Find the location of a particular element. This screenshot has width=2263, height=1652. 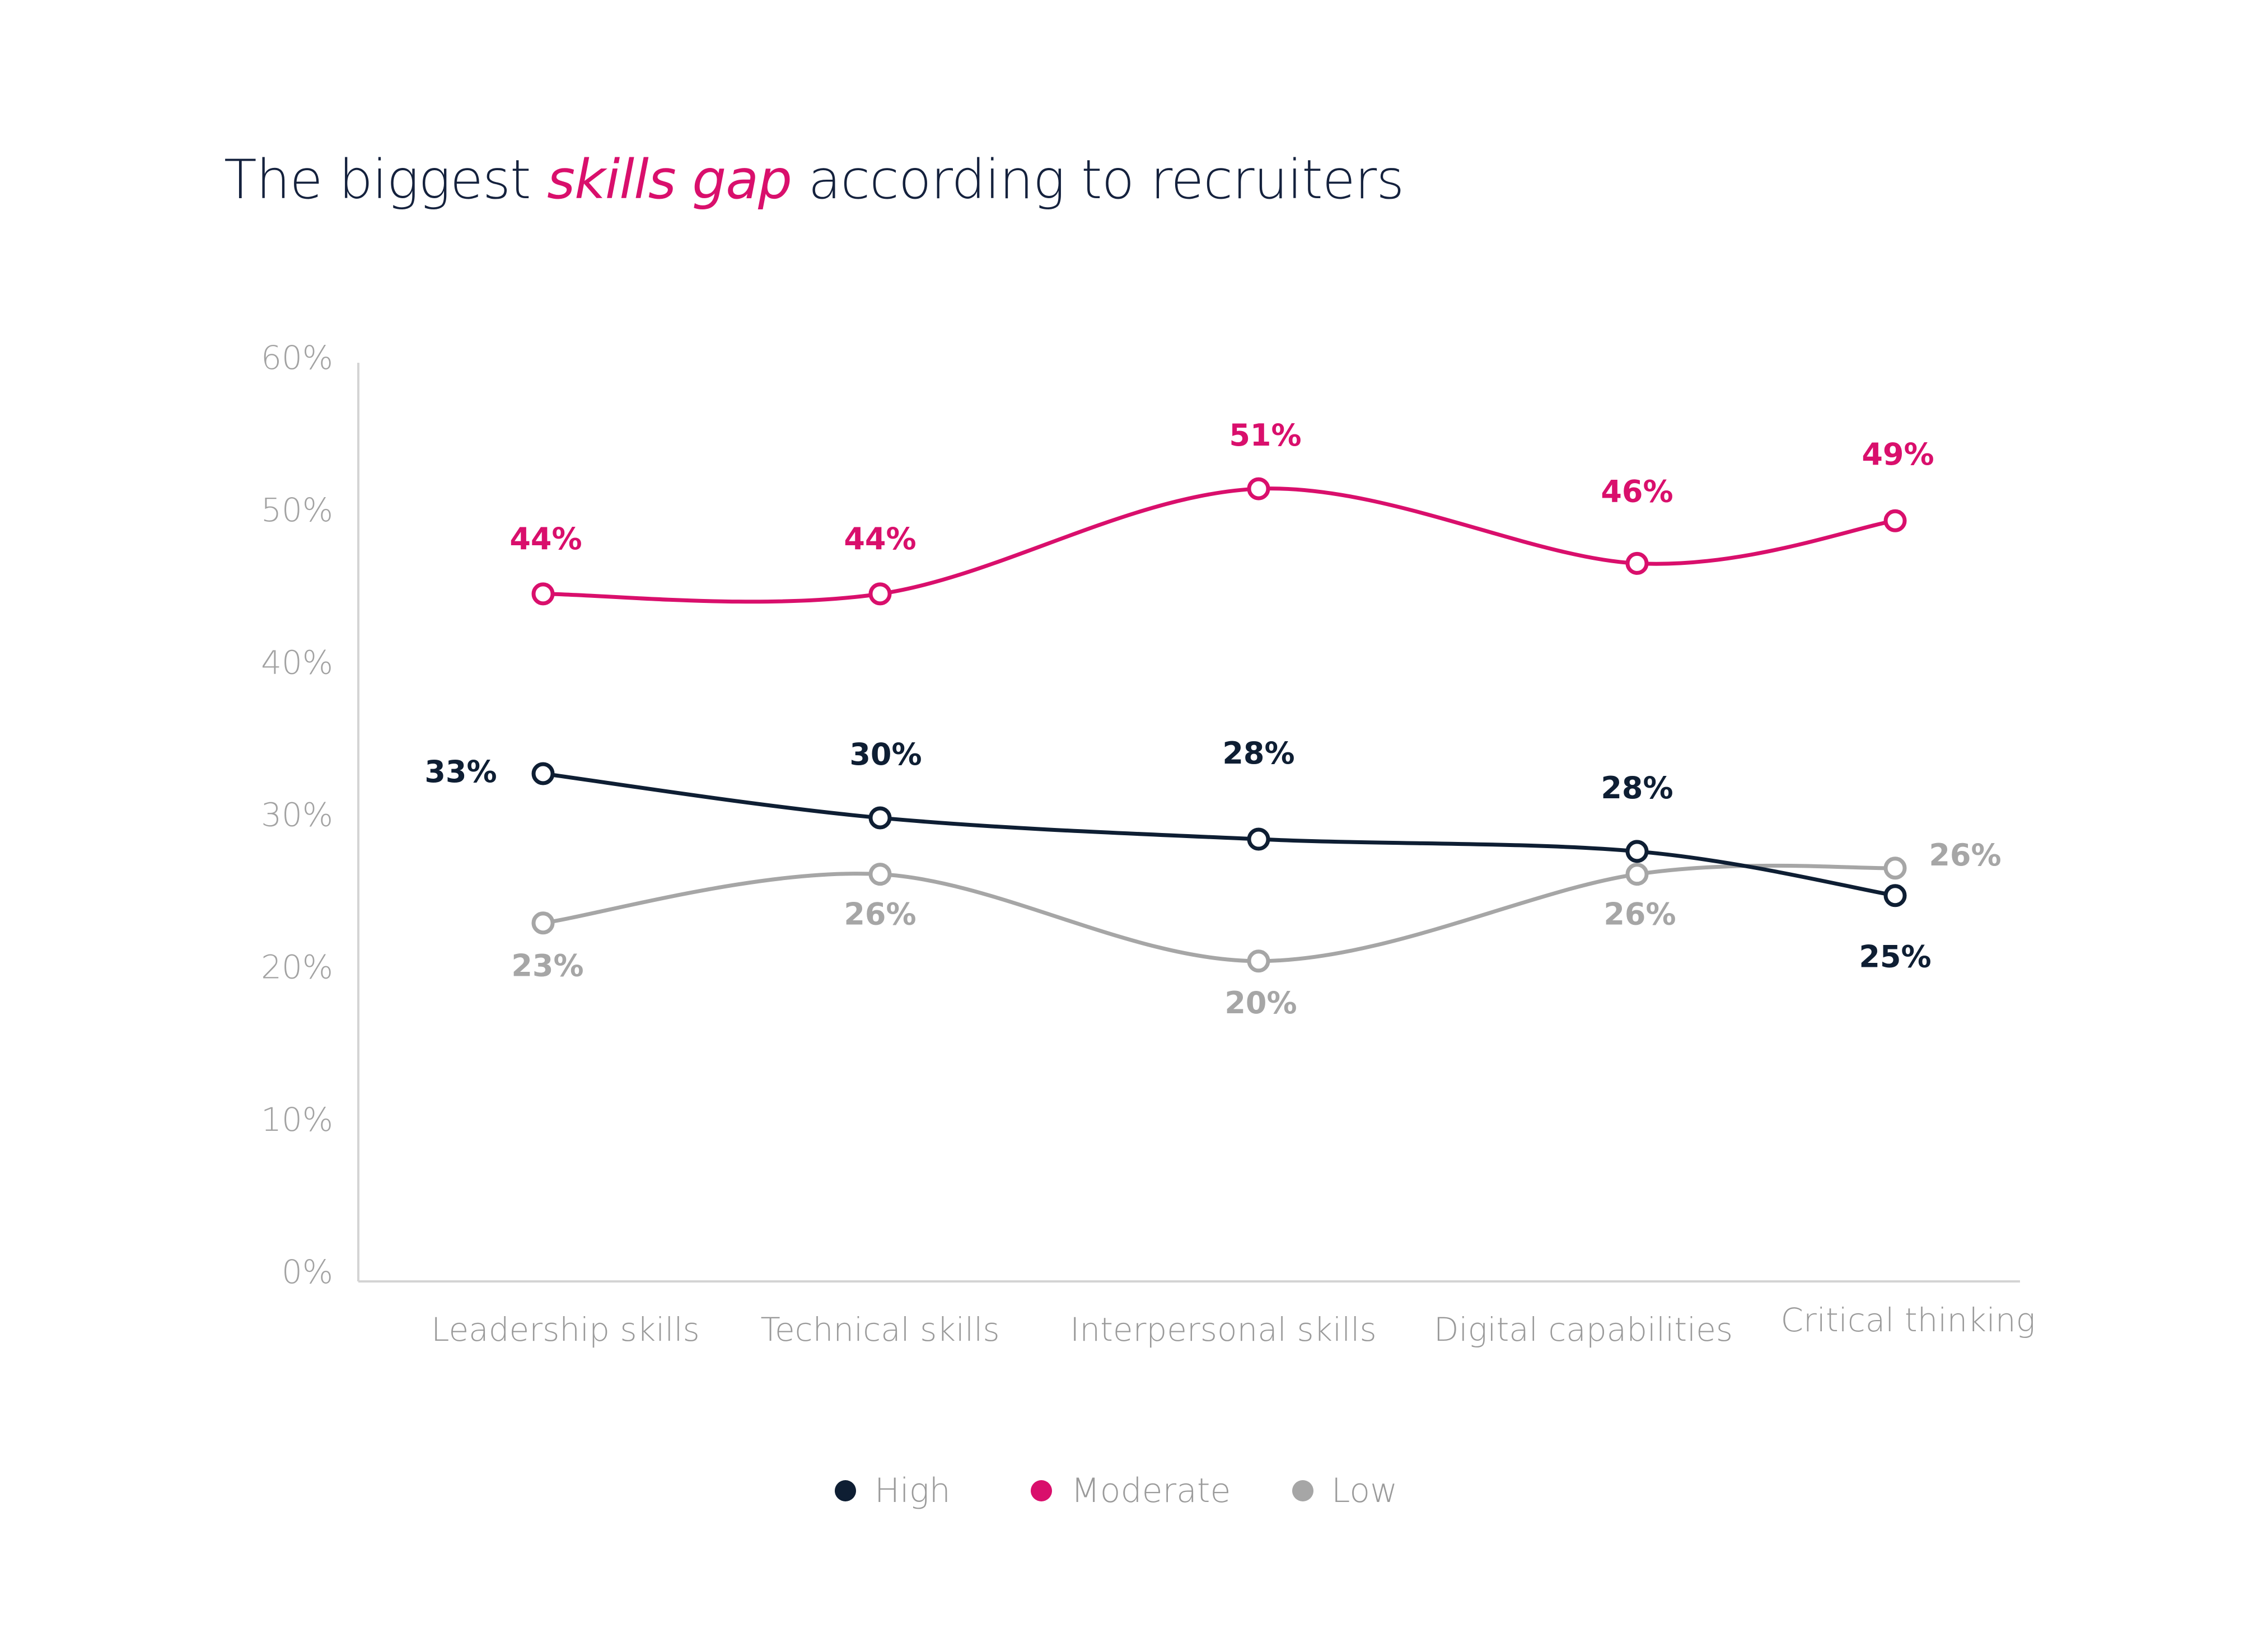

value-label-high: 33% is located at coordinates (460, 771).